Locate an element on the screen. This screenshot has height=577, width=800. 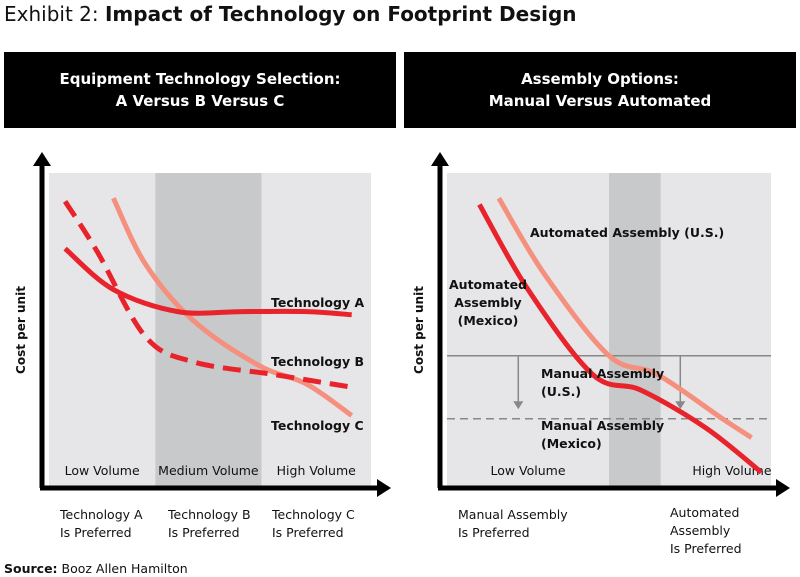
caption-manual-preferred: Manual Assembly Is Preferred is located at coordinates (513, 524).